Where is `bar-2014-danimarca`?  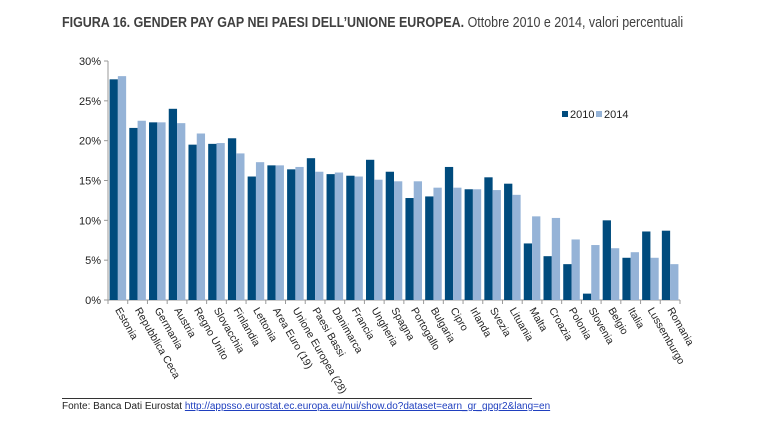
bar-2014-danimarca is located at coordinates (339, 236).